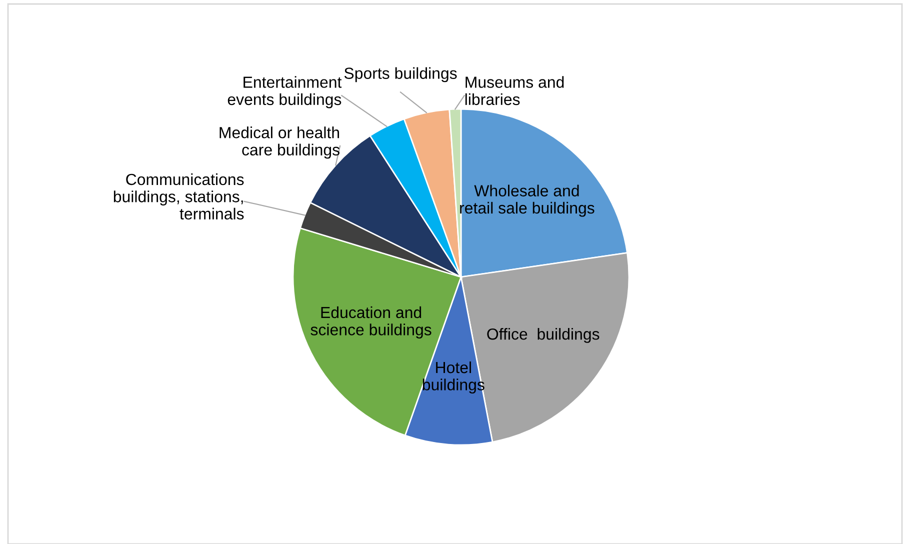 Image resolution: width=904 pixels, height=544 pixels. Describe the element at coordinates (543, 335) in the screenshot. I see `slice-label: Office buildings` at that location.